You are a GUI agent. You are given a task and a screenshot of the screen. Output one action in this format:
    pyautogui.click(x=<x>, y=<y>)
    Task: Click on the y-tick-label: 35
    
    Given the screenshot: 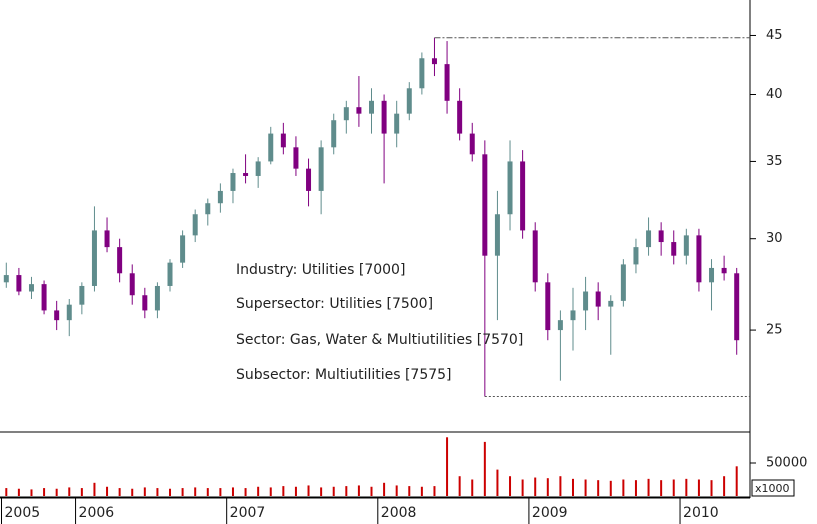 What is the action you would take?
    pyautogui.click(x=774, y=161)
    